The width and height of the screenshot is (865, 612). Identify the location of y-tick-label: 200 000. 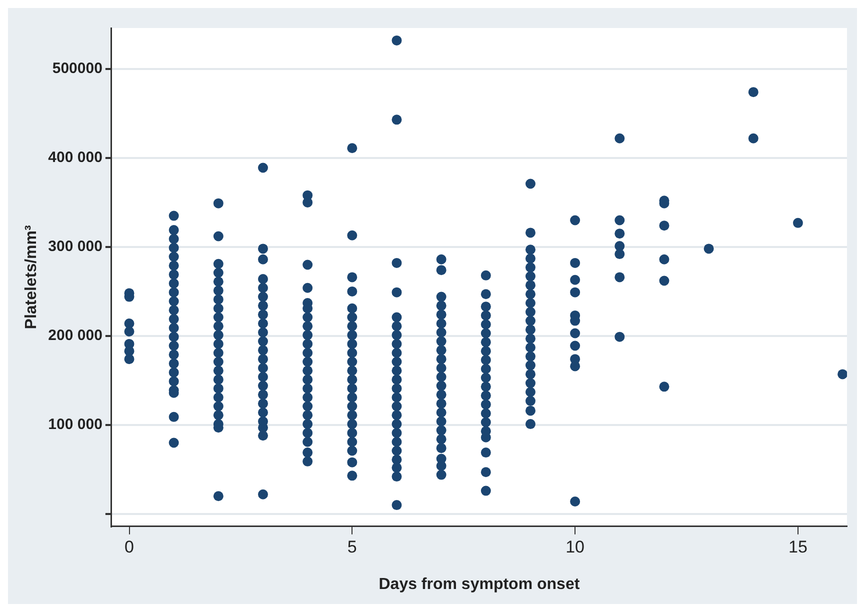
(75, 335).